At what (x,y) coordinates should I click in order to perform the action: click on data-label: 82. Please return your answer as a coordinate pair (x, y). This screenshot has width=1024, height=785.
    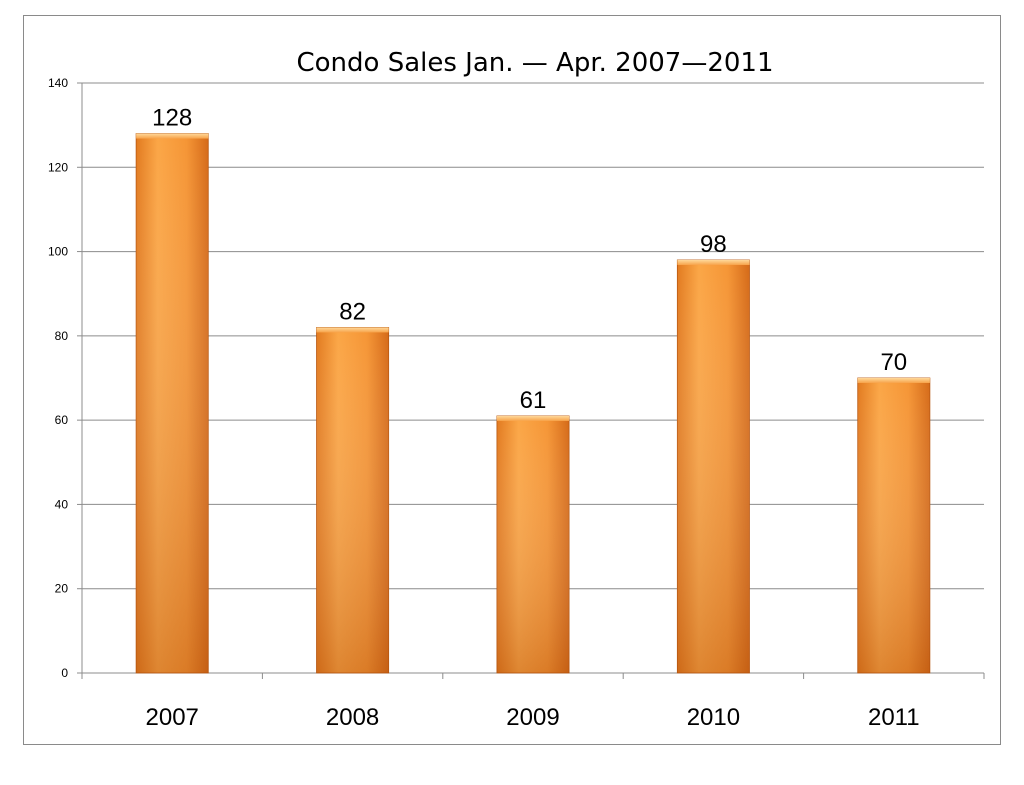
    Looking at the image, I should click on (352, 311).